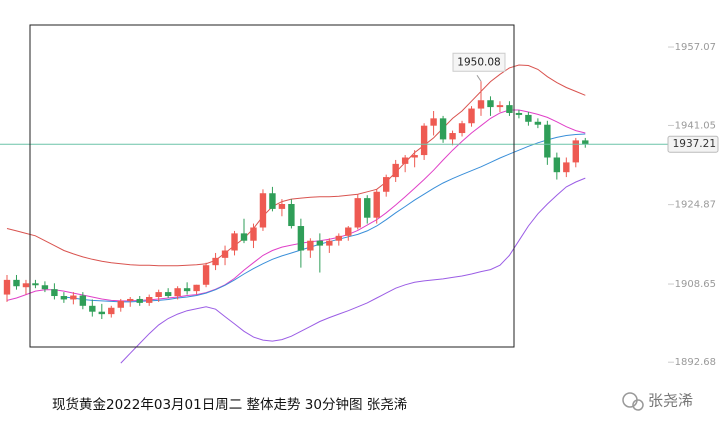 The image size is (720, 433). I want to click on max-label: 1950.08, so click(478, 62).